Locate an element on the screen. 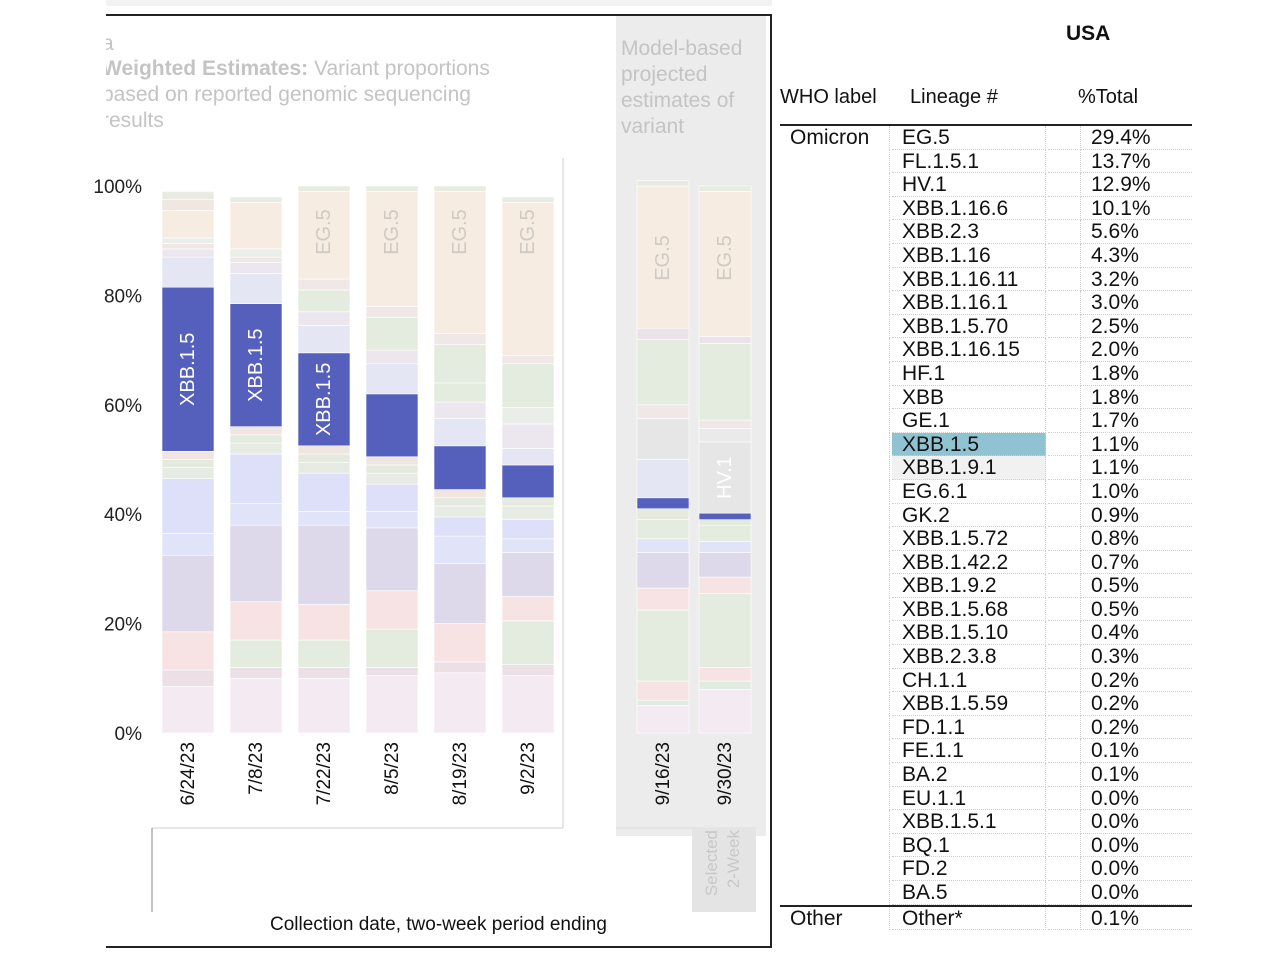  table-row: XBB.1.5.1 0.0% is located at coordinates (986, 822).